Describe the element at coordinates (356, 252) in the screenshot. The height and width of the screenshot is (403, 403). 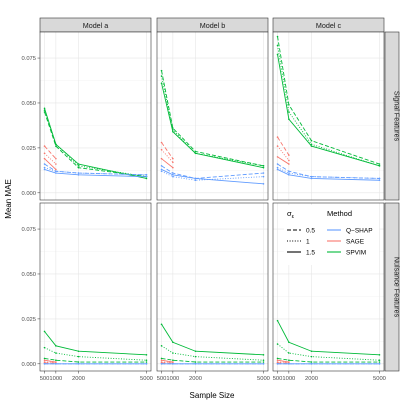
I see `legend-method-label: SPVIM` at that location.